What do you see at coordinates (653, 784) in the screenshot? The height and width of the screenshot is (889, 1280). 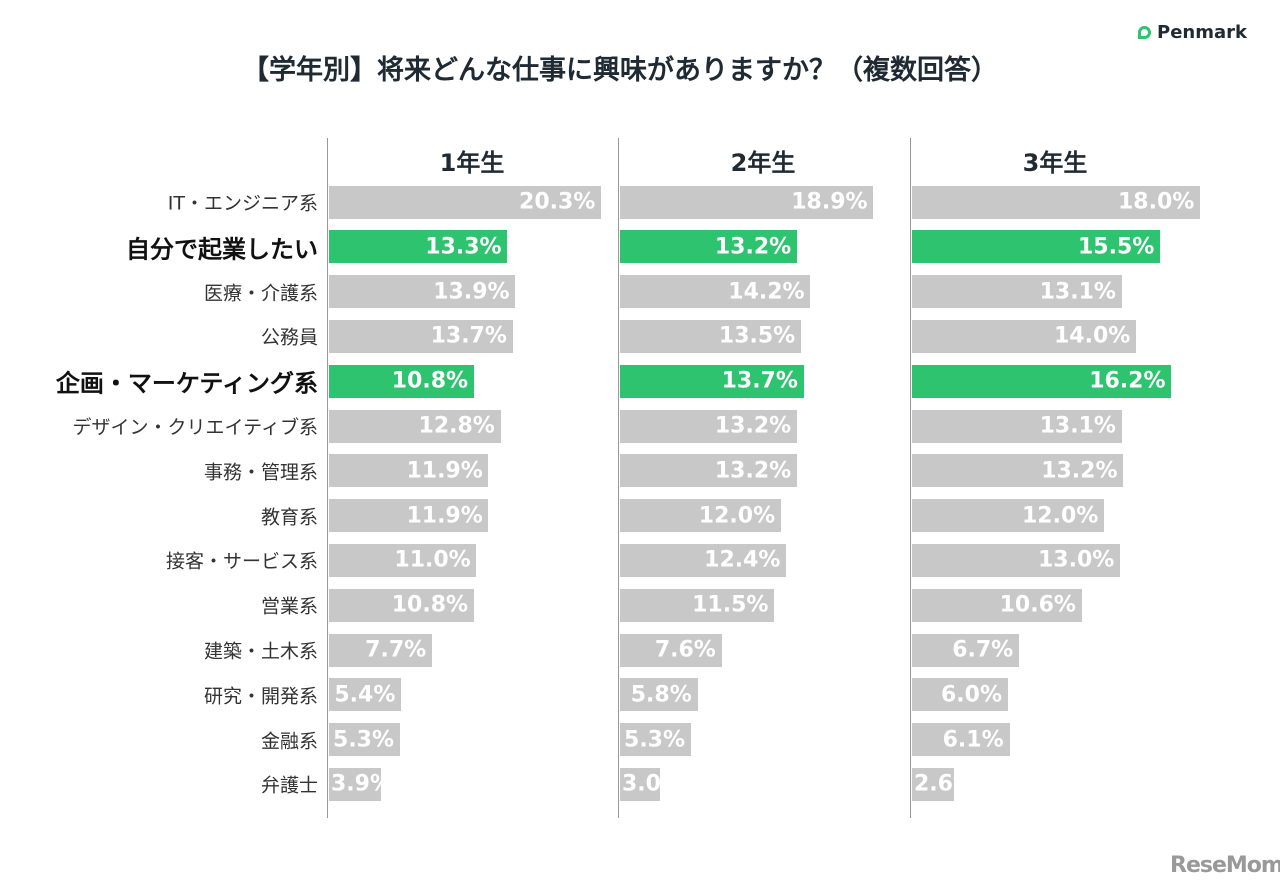 I see `data-label: 3.0%` at bounding box center [653, 784].